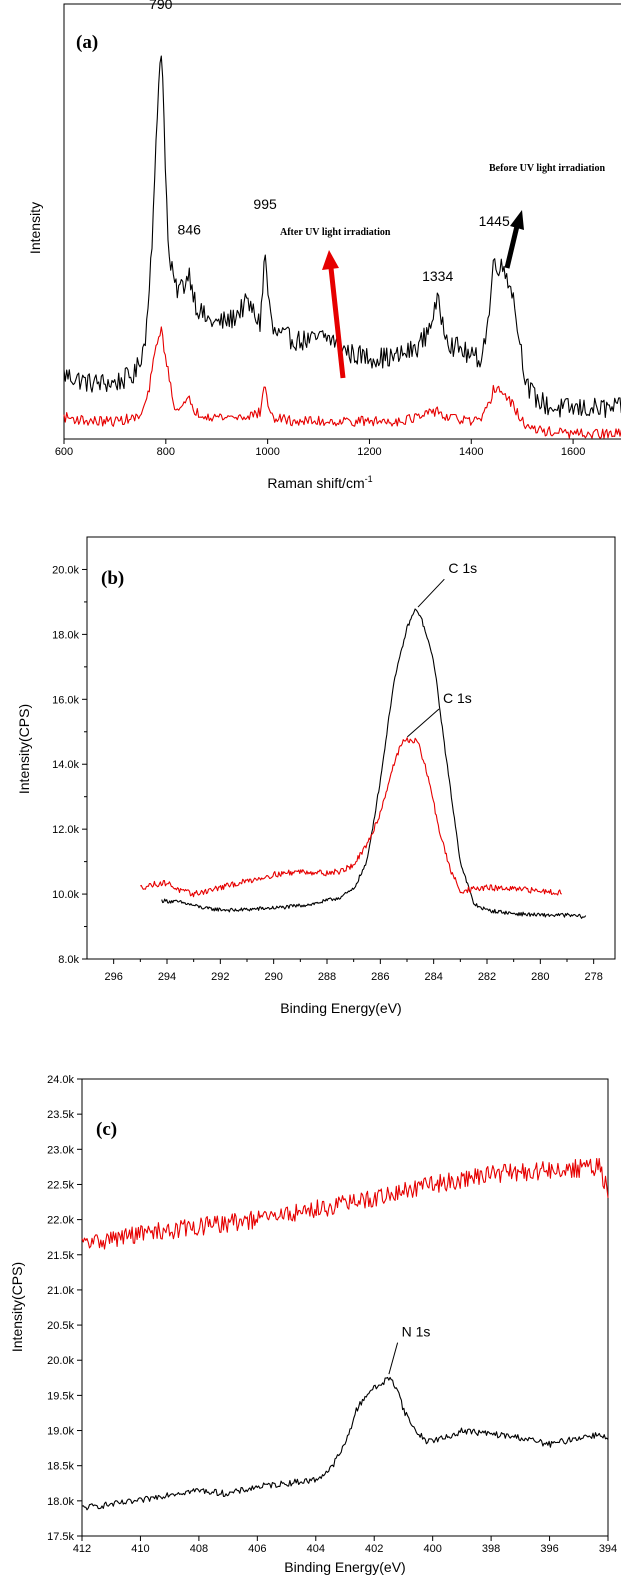 The height and width of the screenshot is (1580, 621). What do you see at coordinates (267, 452) in the screenshot?
I see `x-tick-label: 1000` at bounding box center [267, 452].